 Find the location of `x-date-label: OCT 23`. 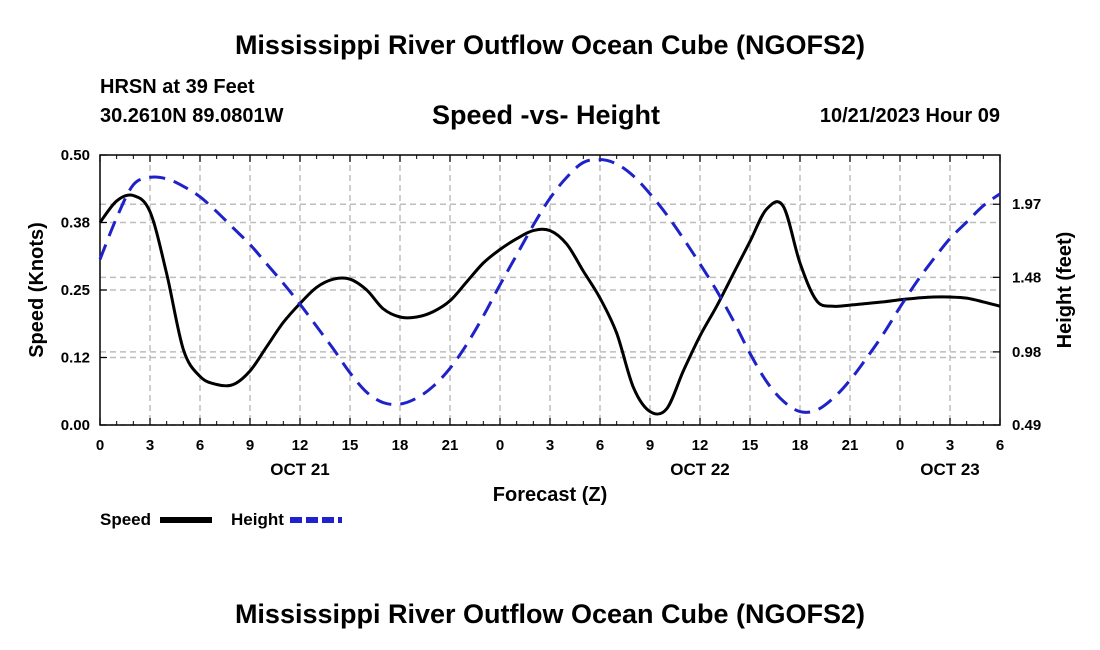

x-date-label: OCT 23 is located at coordinates (950, 469).